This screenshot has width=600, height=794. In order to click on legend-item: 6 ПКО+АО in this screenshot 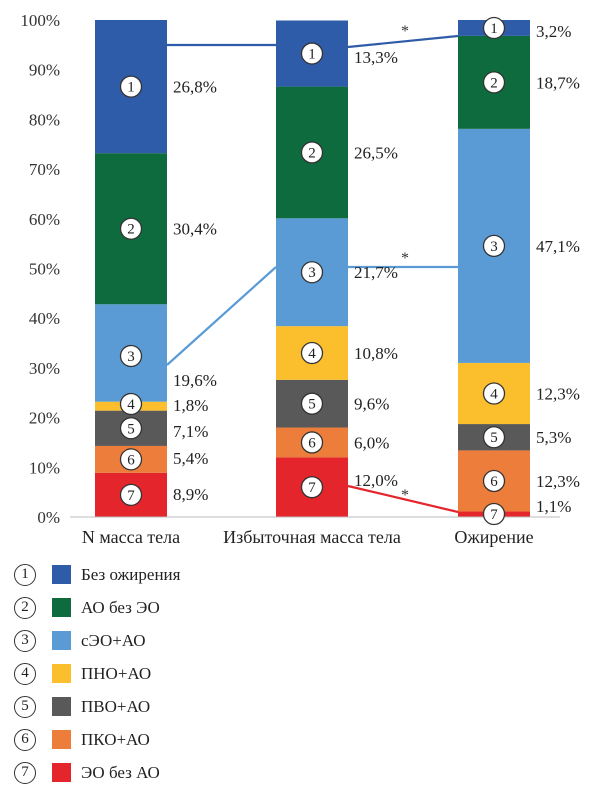, I will do `click(97, 739)`.